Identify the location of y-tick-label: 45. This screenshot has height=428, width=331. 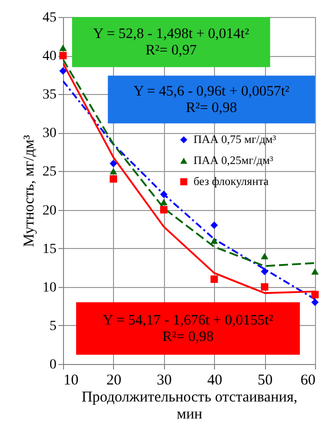
(49, 18).